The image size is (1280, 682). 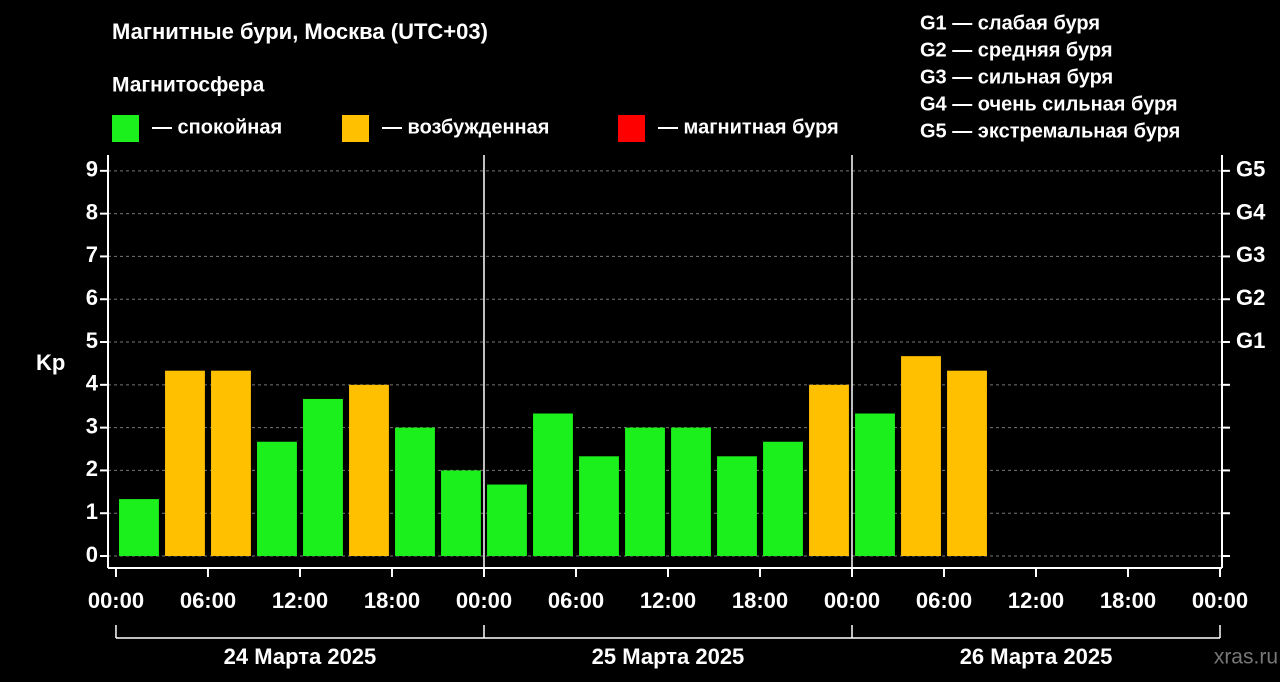 What do you see at coordinates (1016, 50) in the screenshot?
I see `g-scale-item: G2 — средняя буря` at bounding box center [1016, 50].